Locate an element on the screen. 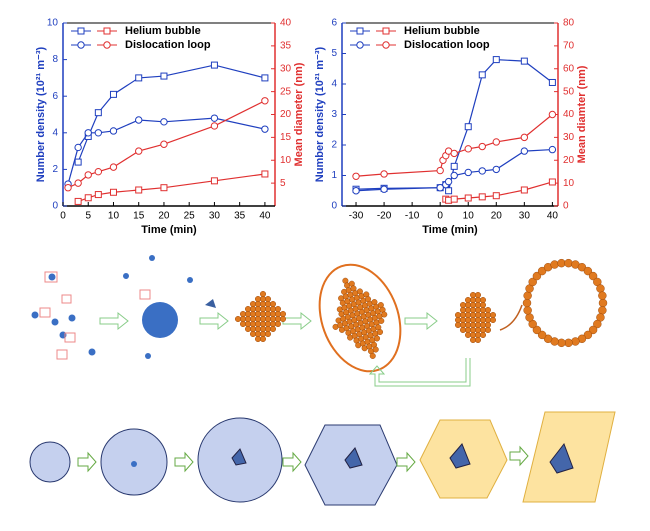  return-arrow is located at coordinates (419, 372).